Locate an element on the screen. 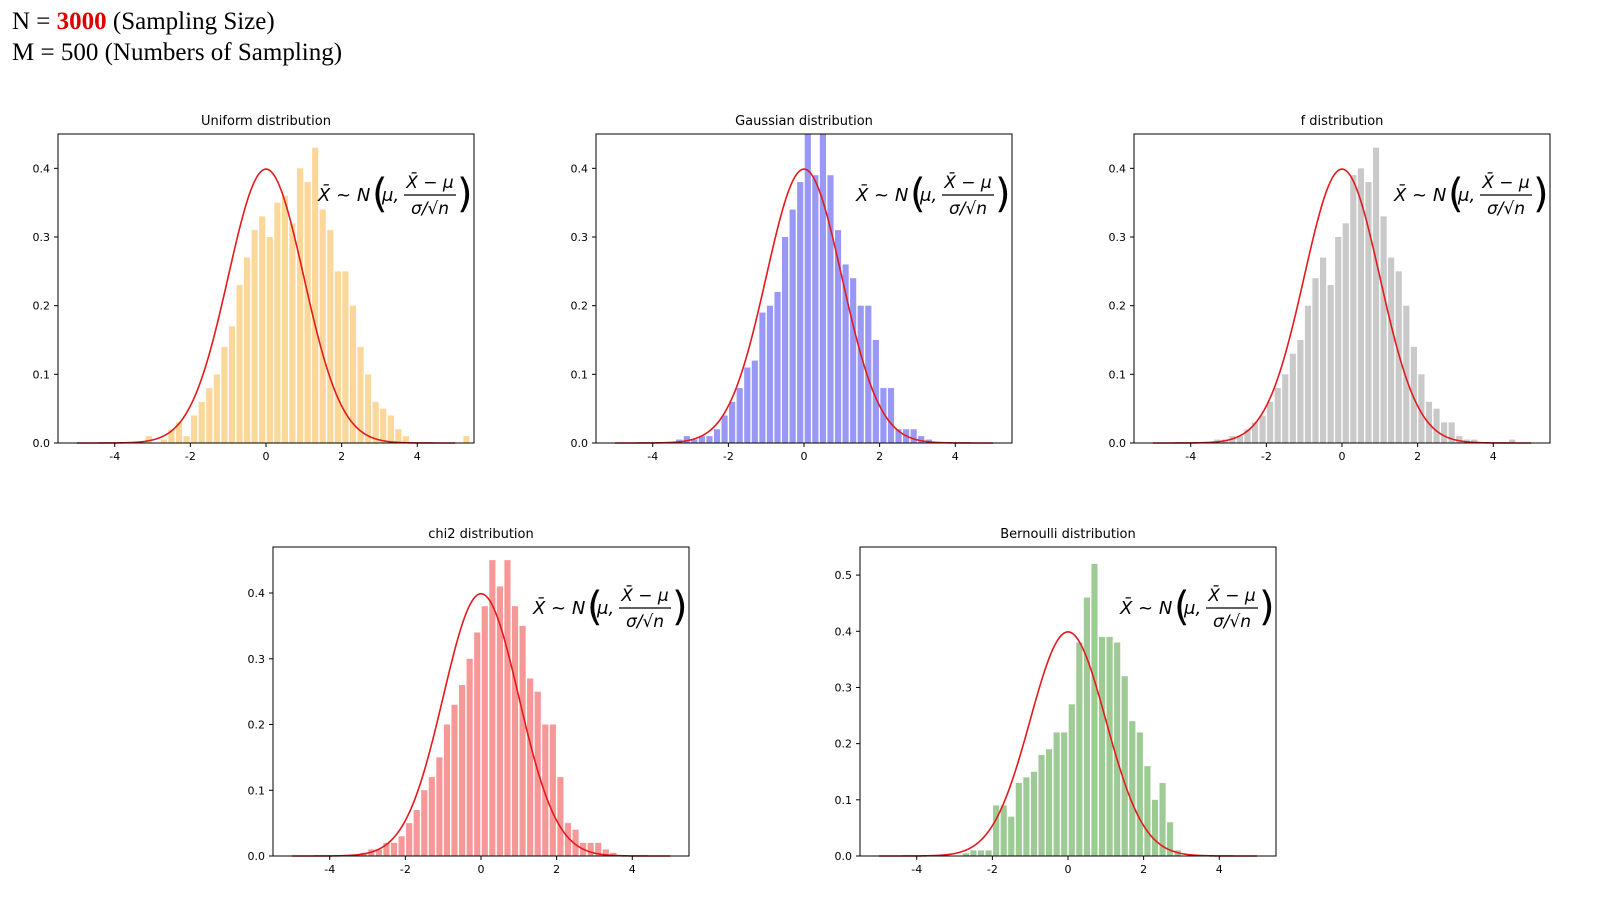 The height and width of the screenshot is (901, 1600). x-tick-label: 4 is located at coordinates (955, 456).